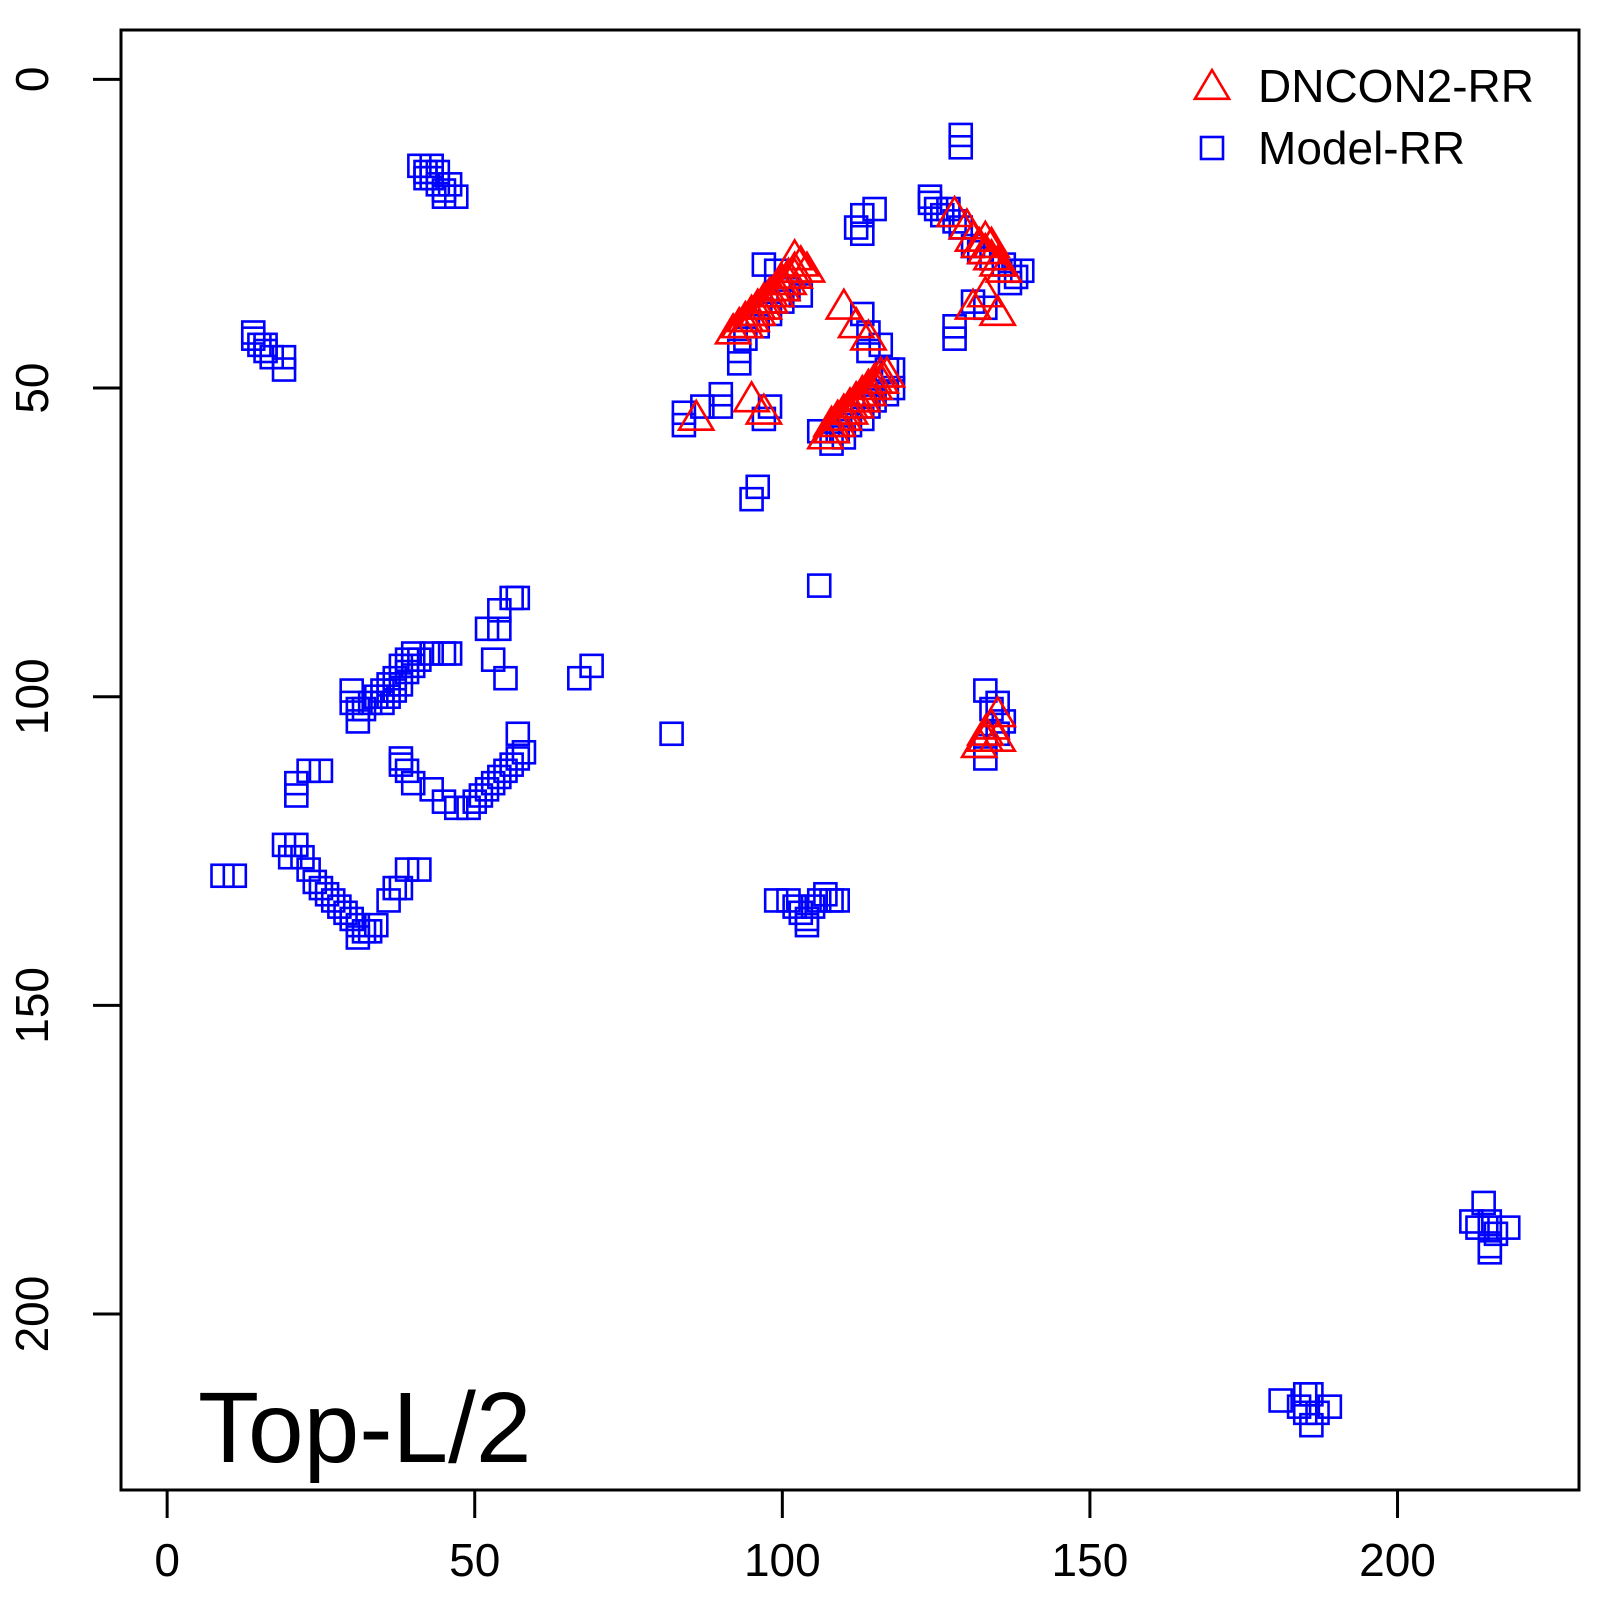 The image size is (1600, 1600). I want to click on legend: DNCON2-RR Model-RR, so click(1363, 117).